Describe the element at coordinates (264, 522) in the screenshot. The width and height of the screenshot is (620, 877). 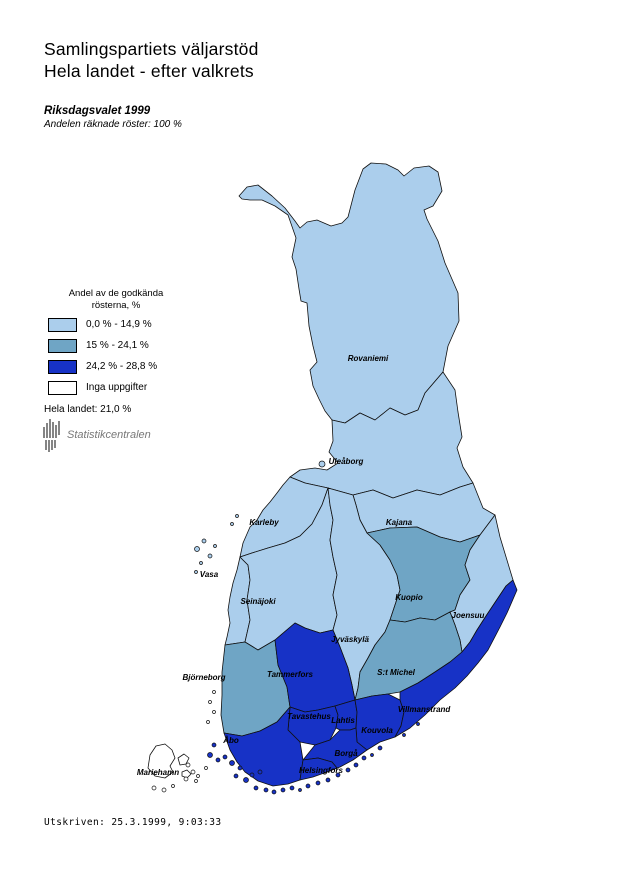
I see `region-label-karleby: Karleby` at that location.